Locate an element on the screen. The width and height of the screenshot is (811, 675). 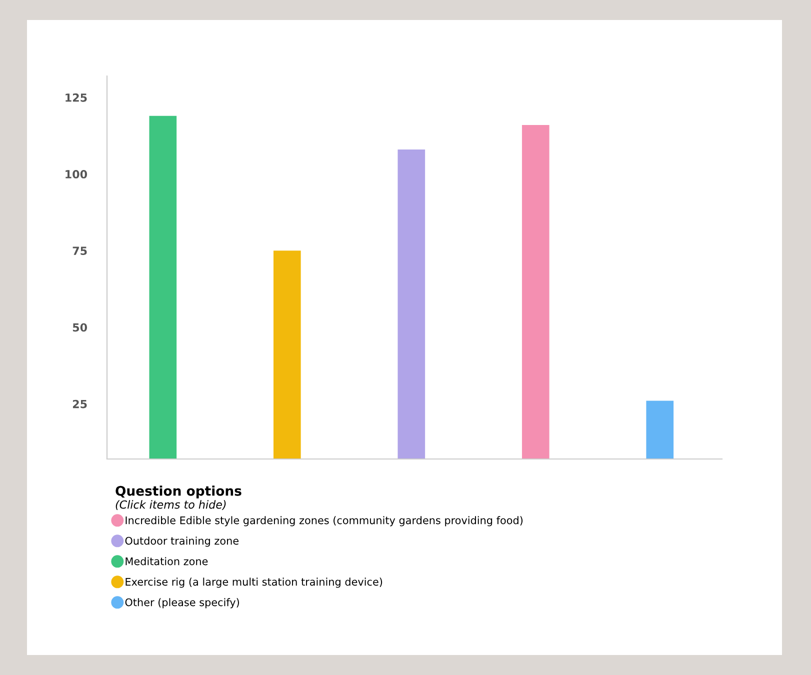
legend-title: Question options is located at coordinates (179, 492).